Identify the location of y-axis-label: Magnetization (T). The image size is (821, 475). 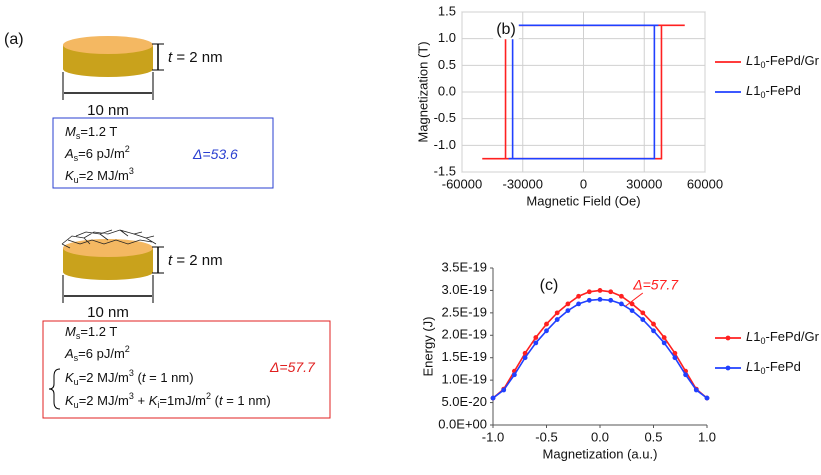
(422, 91).